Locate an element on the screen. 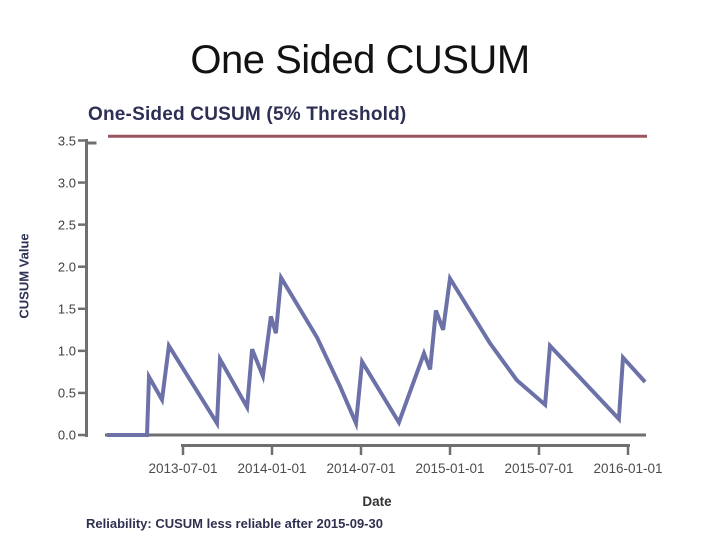 The image size is (720, 540). x-tick-label: 2013-07-01 is located at coordinates (183, 468).